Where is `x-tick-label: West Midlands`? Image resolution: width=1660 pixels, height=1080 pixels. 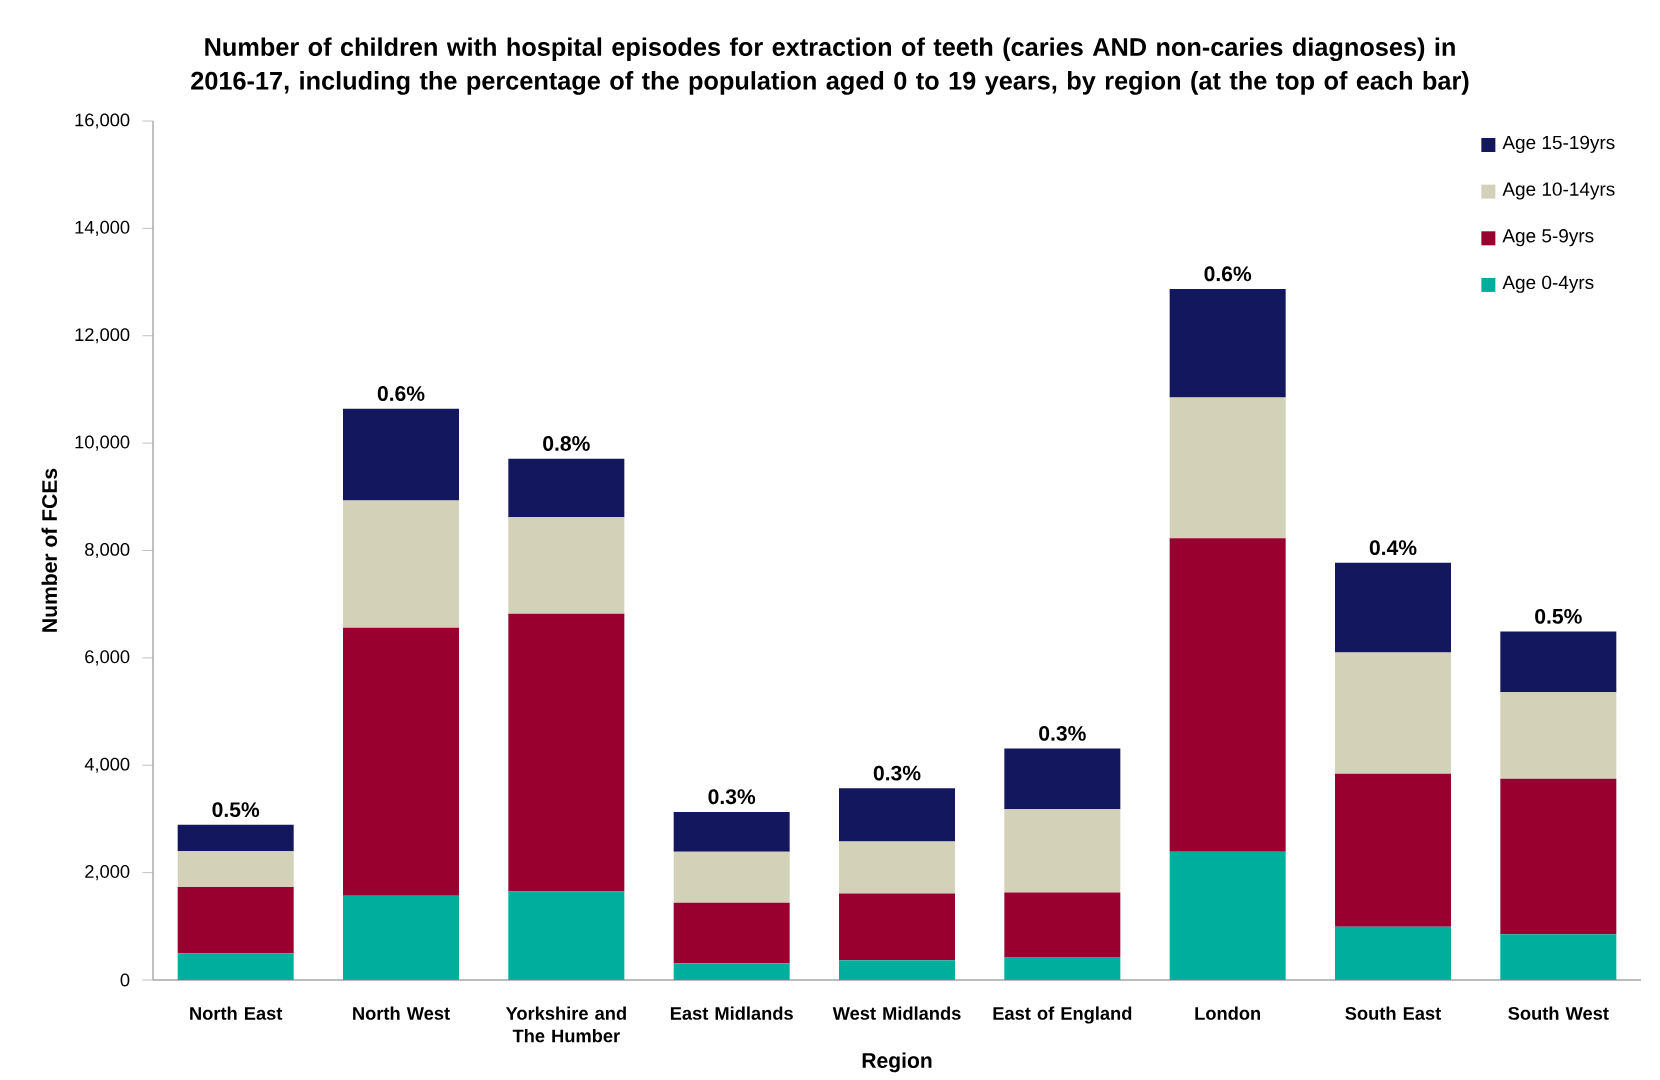 x-tick-label: West Midlands is located at coordinates (896, 1013).